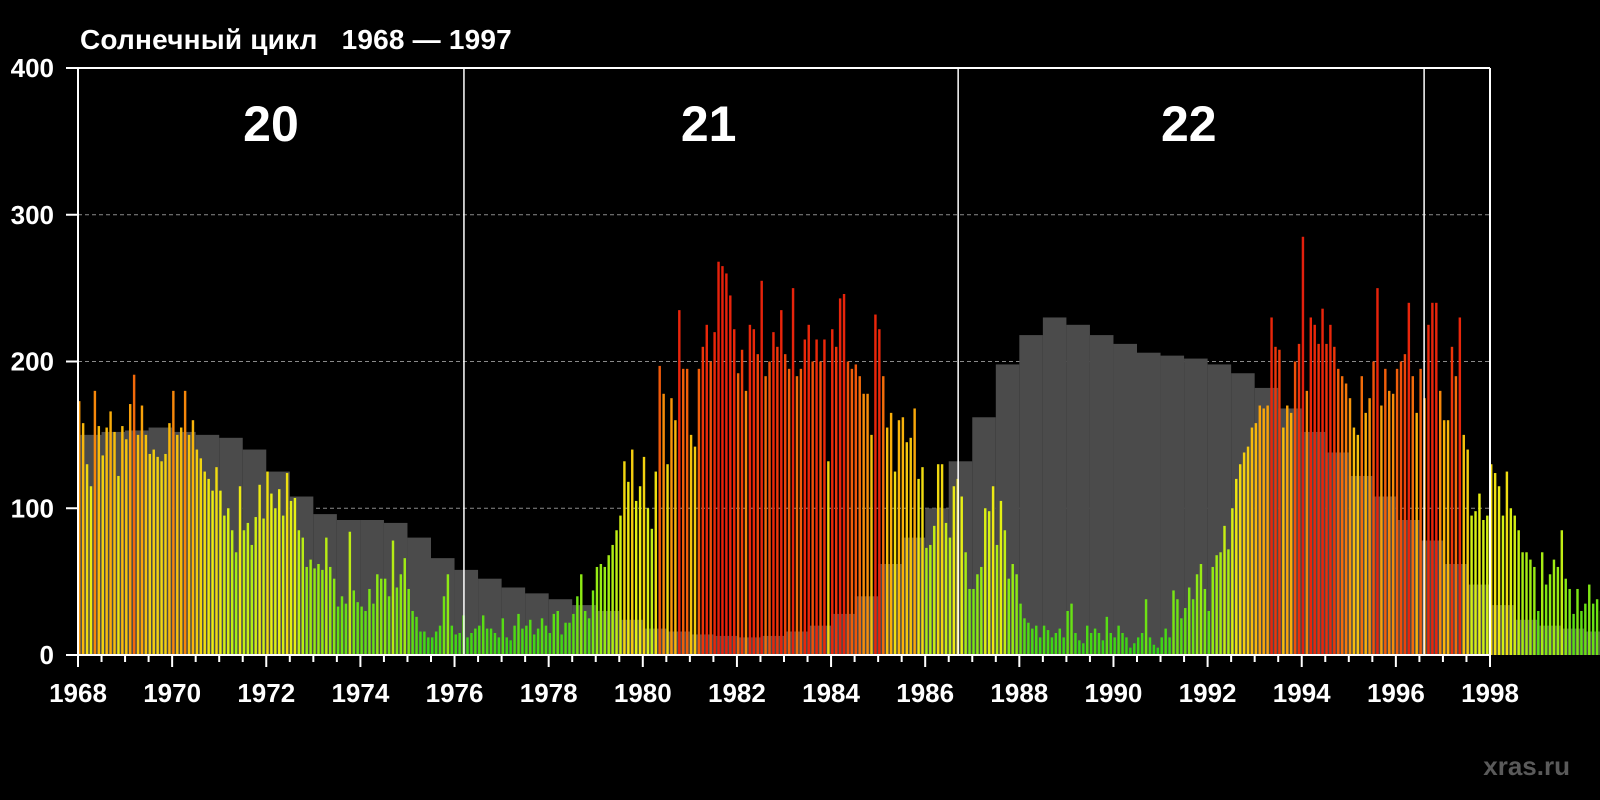 This screenshot has width=1600, height=800. I want to click on cycle-label: 21, so click(709, 124).